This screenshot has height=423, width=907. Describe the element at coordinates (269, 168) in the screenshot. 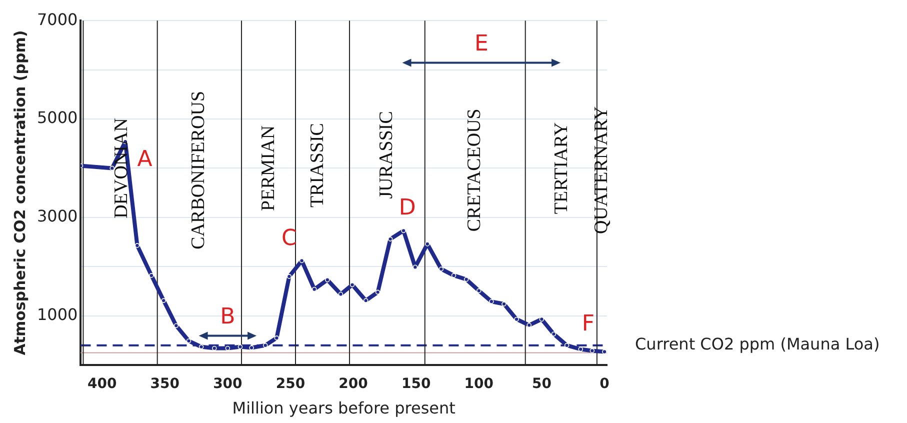

I see `annotation: PERMIAN` at that location.